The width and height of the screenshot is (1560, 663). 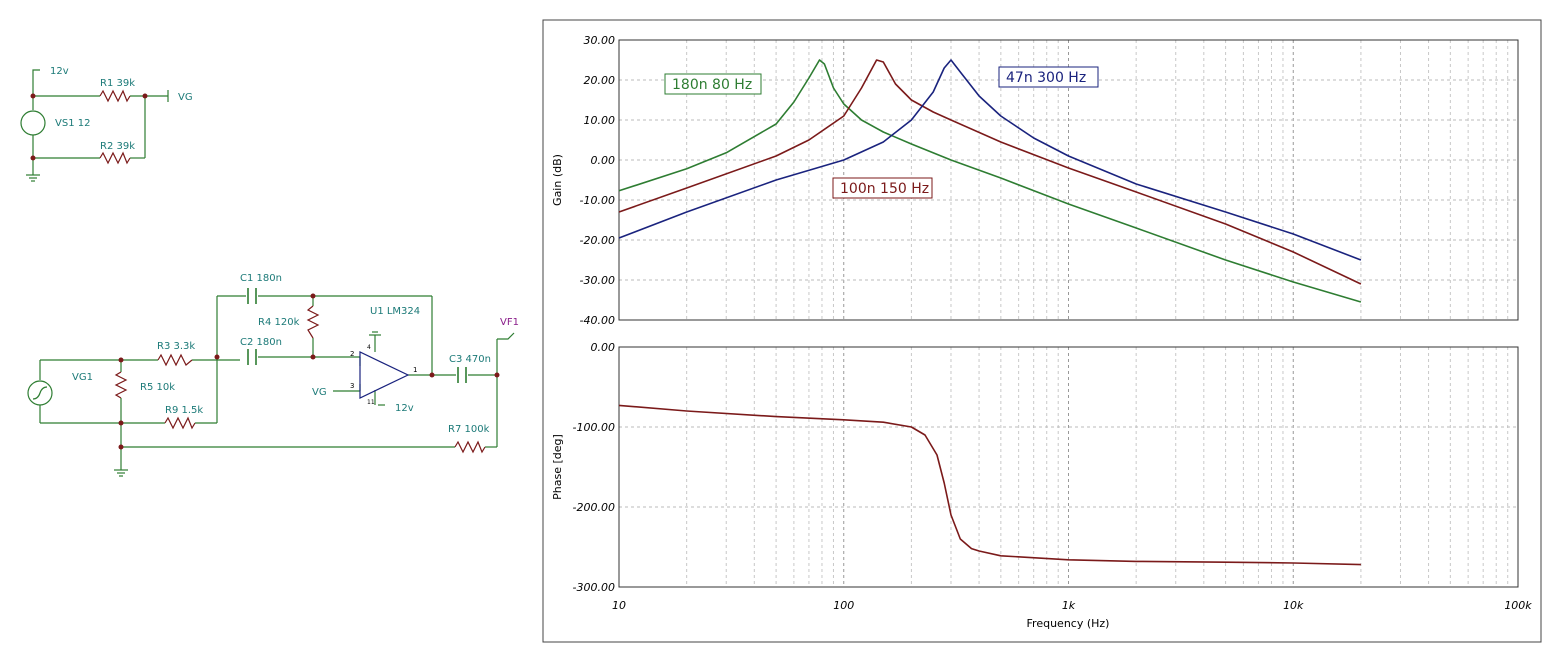 What do you see at coordinates (176, 346) in the screenshot?
I see `label-r3: R3 3.3k` at bounding box center [176, 346].